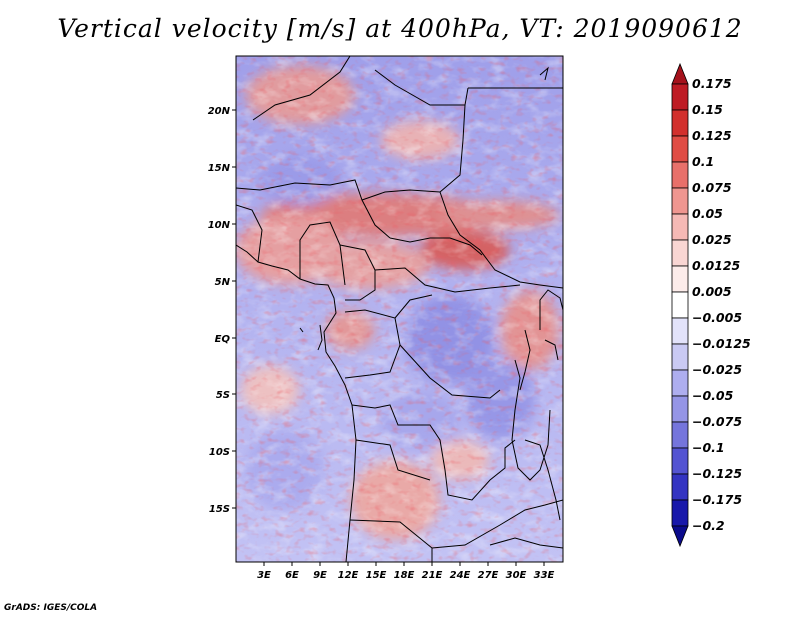 This screenshot has height=618, width=800. I want to click on lon-tick-label: 9E, so click(320, 575).